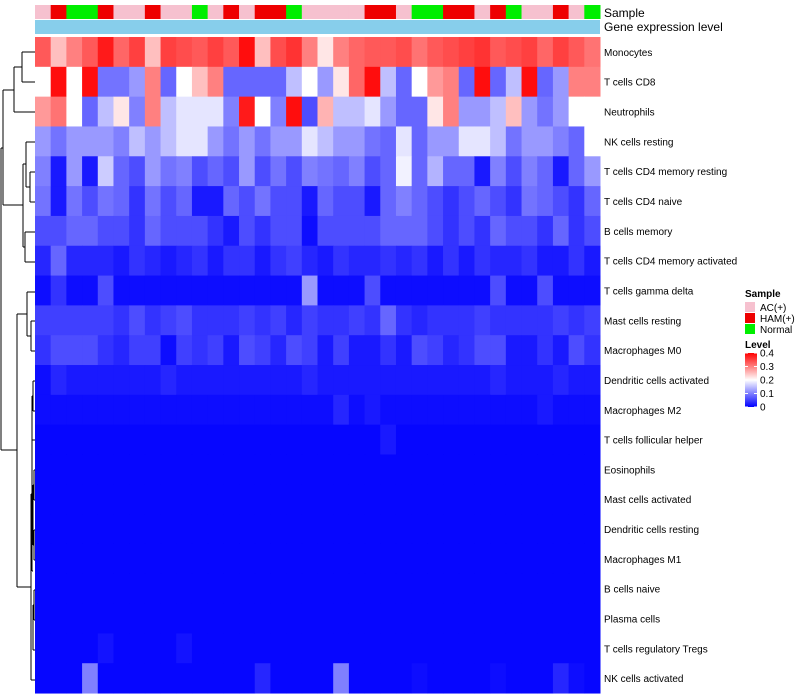 The width and height of the screenshot is (800, 700). I want to click on legend-swatch, so click(750, 329).